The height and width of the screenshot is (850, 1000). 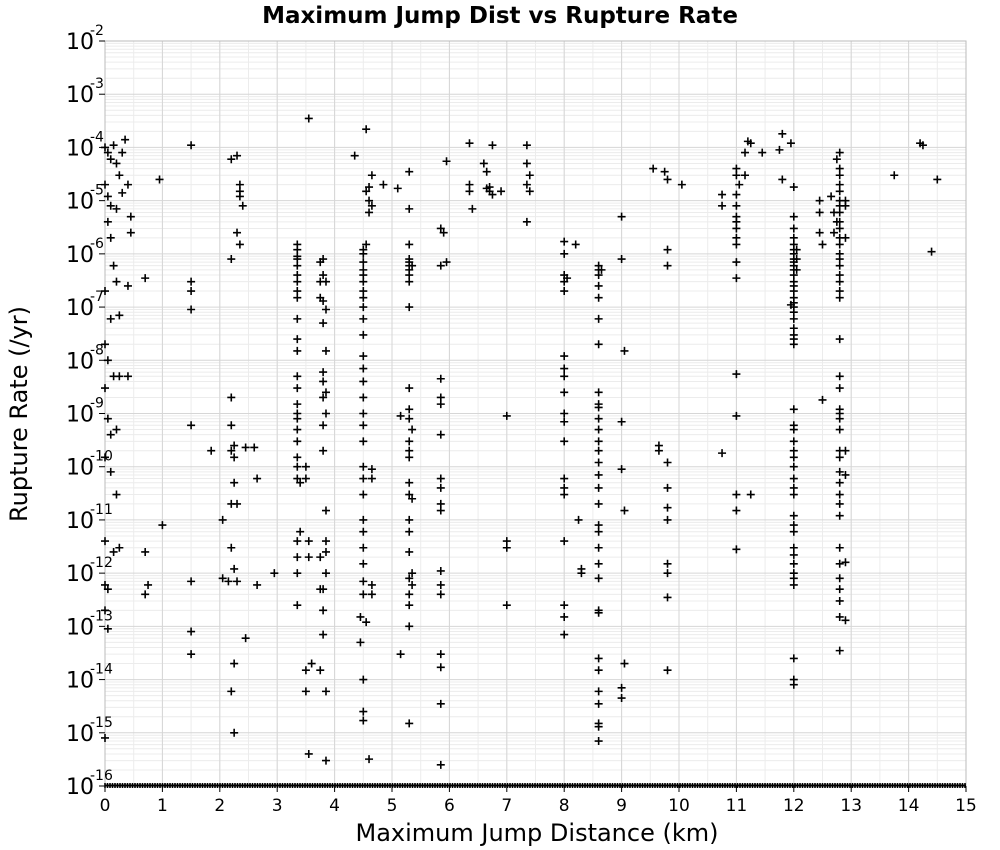 What do you see at coordinates (219, 806) in the screenshot?
I see `x-tick-label: 2` at bounding box center [219, 806].